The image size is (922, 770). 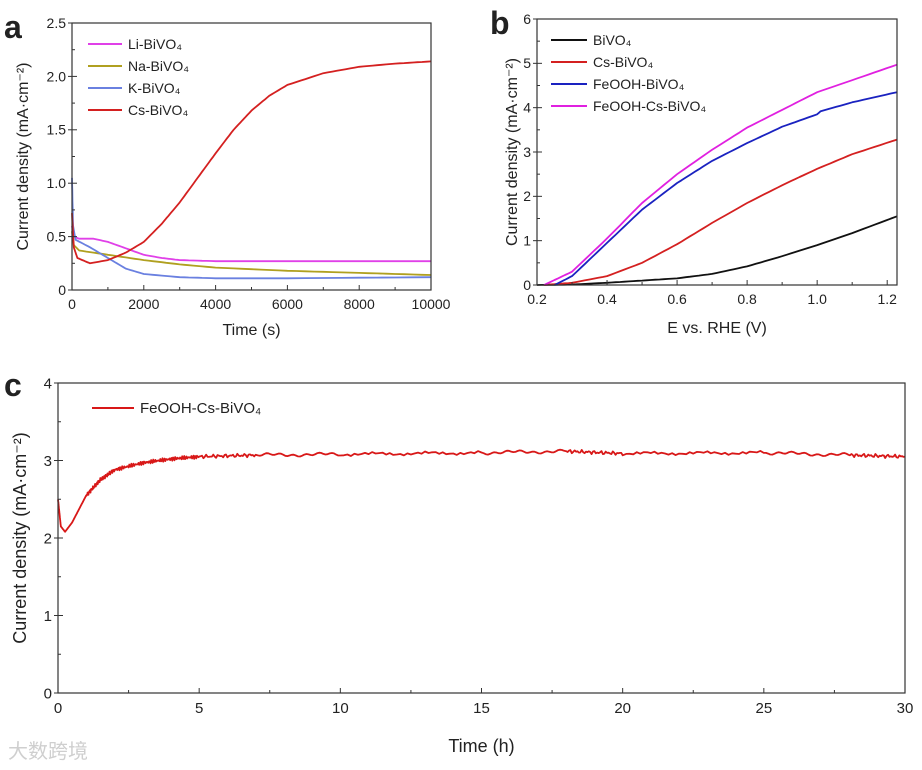 I want to click on x-tick-label: 30, so click(x=905, y=708).